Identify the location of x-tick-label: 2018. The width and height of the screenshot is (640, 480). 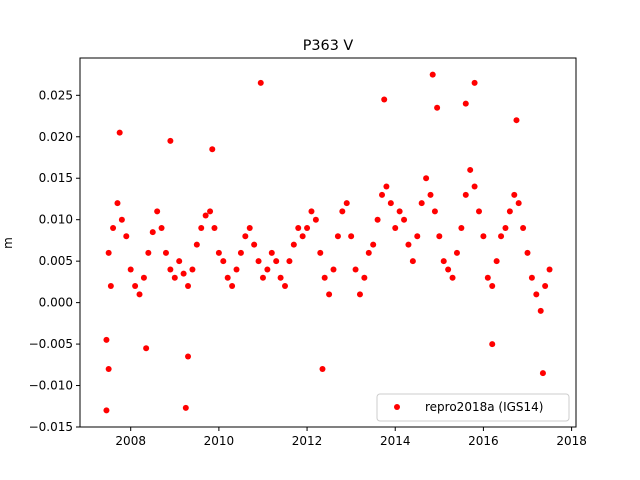
(571, 441).